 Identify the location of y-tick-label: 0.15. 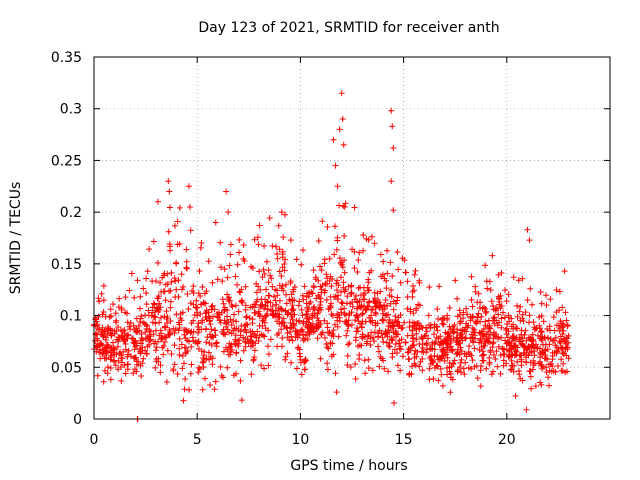
(66, 265).